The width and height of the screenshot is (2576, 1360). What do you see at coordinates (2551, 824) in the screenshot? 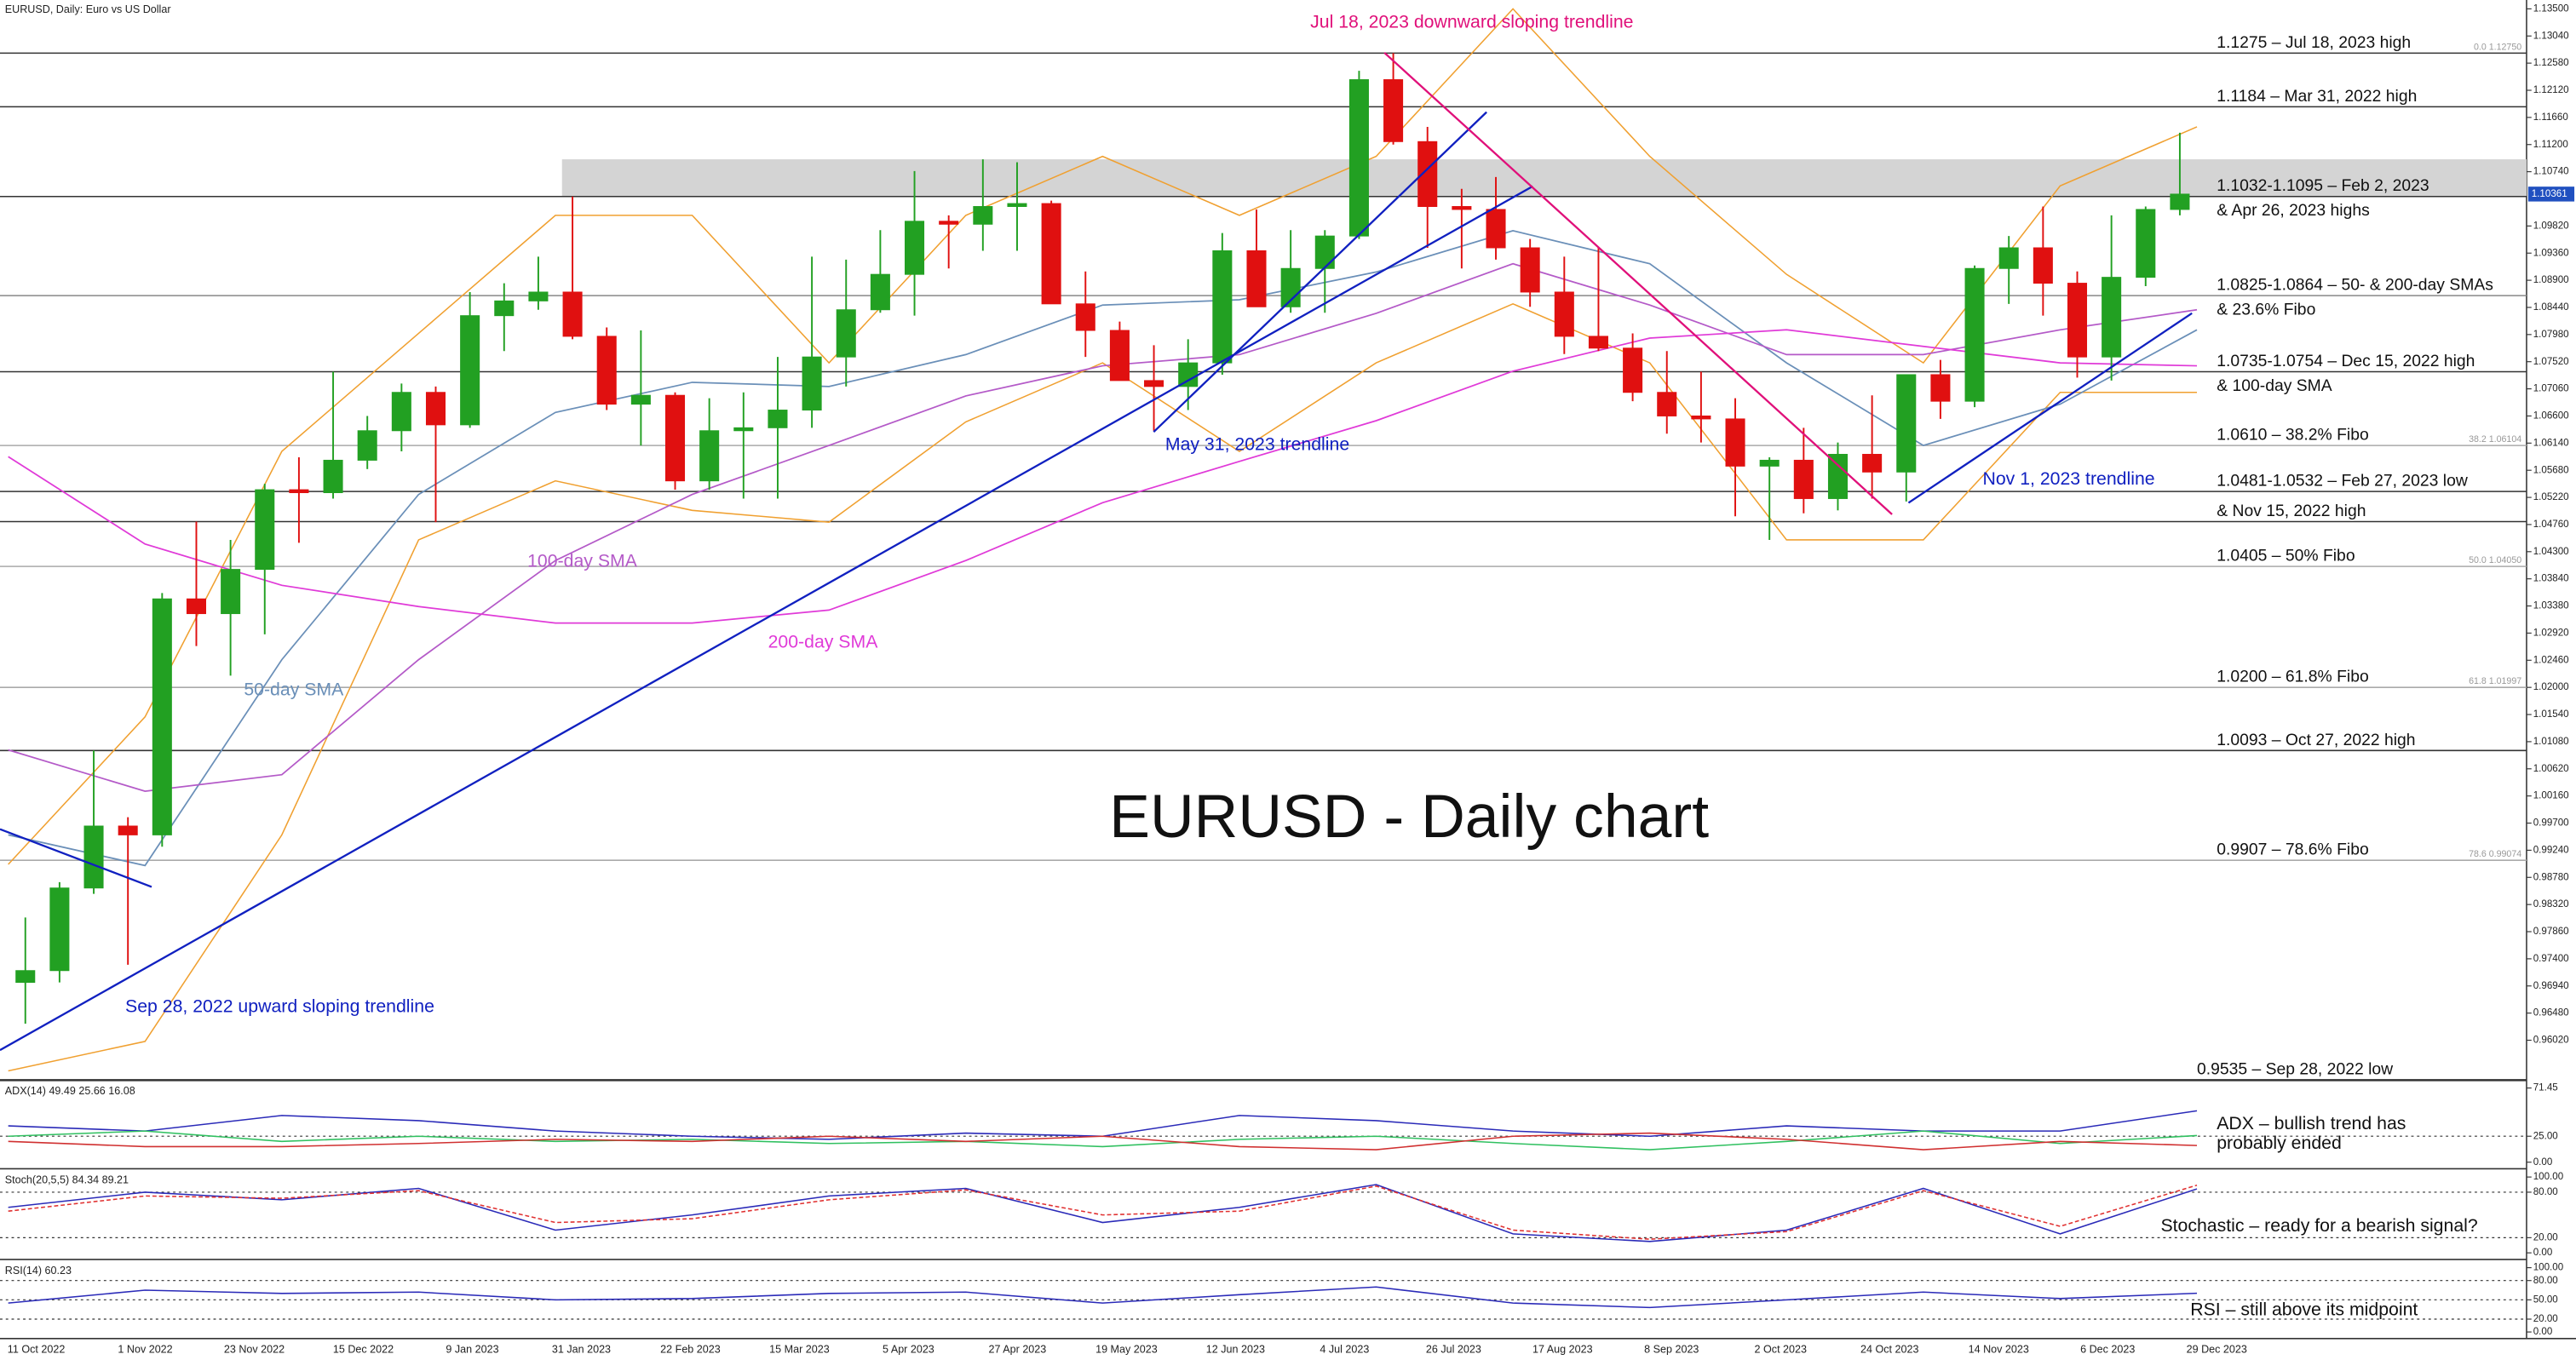
I see `y-tick-label: 0.99700` at bounding box center [2551, 824].